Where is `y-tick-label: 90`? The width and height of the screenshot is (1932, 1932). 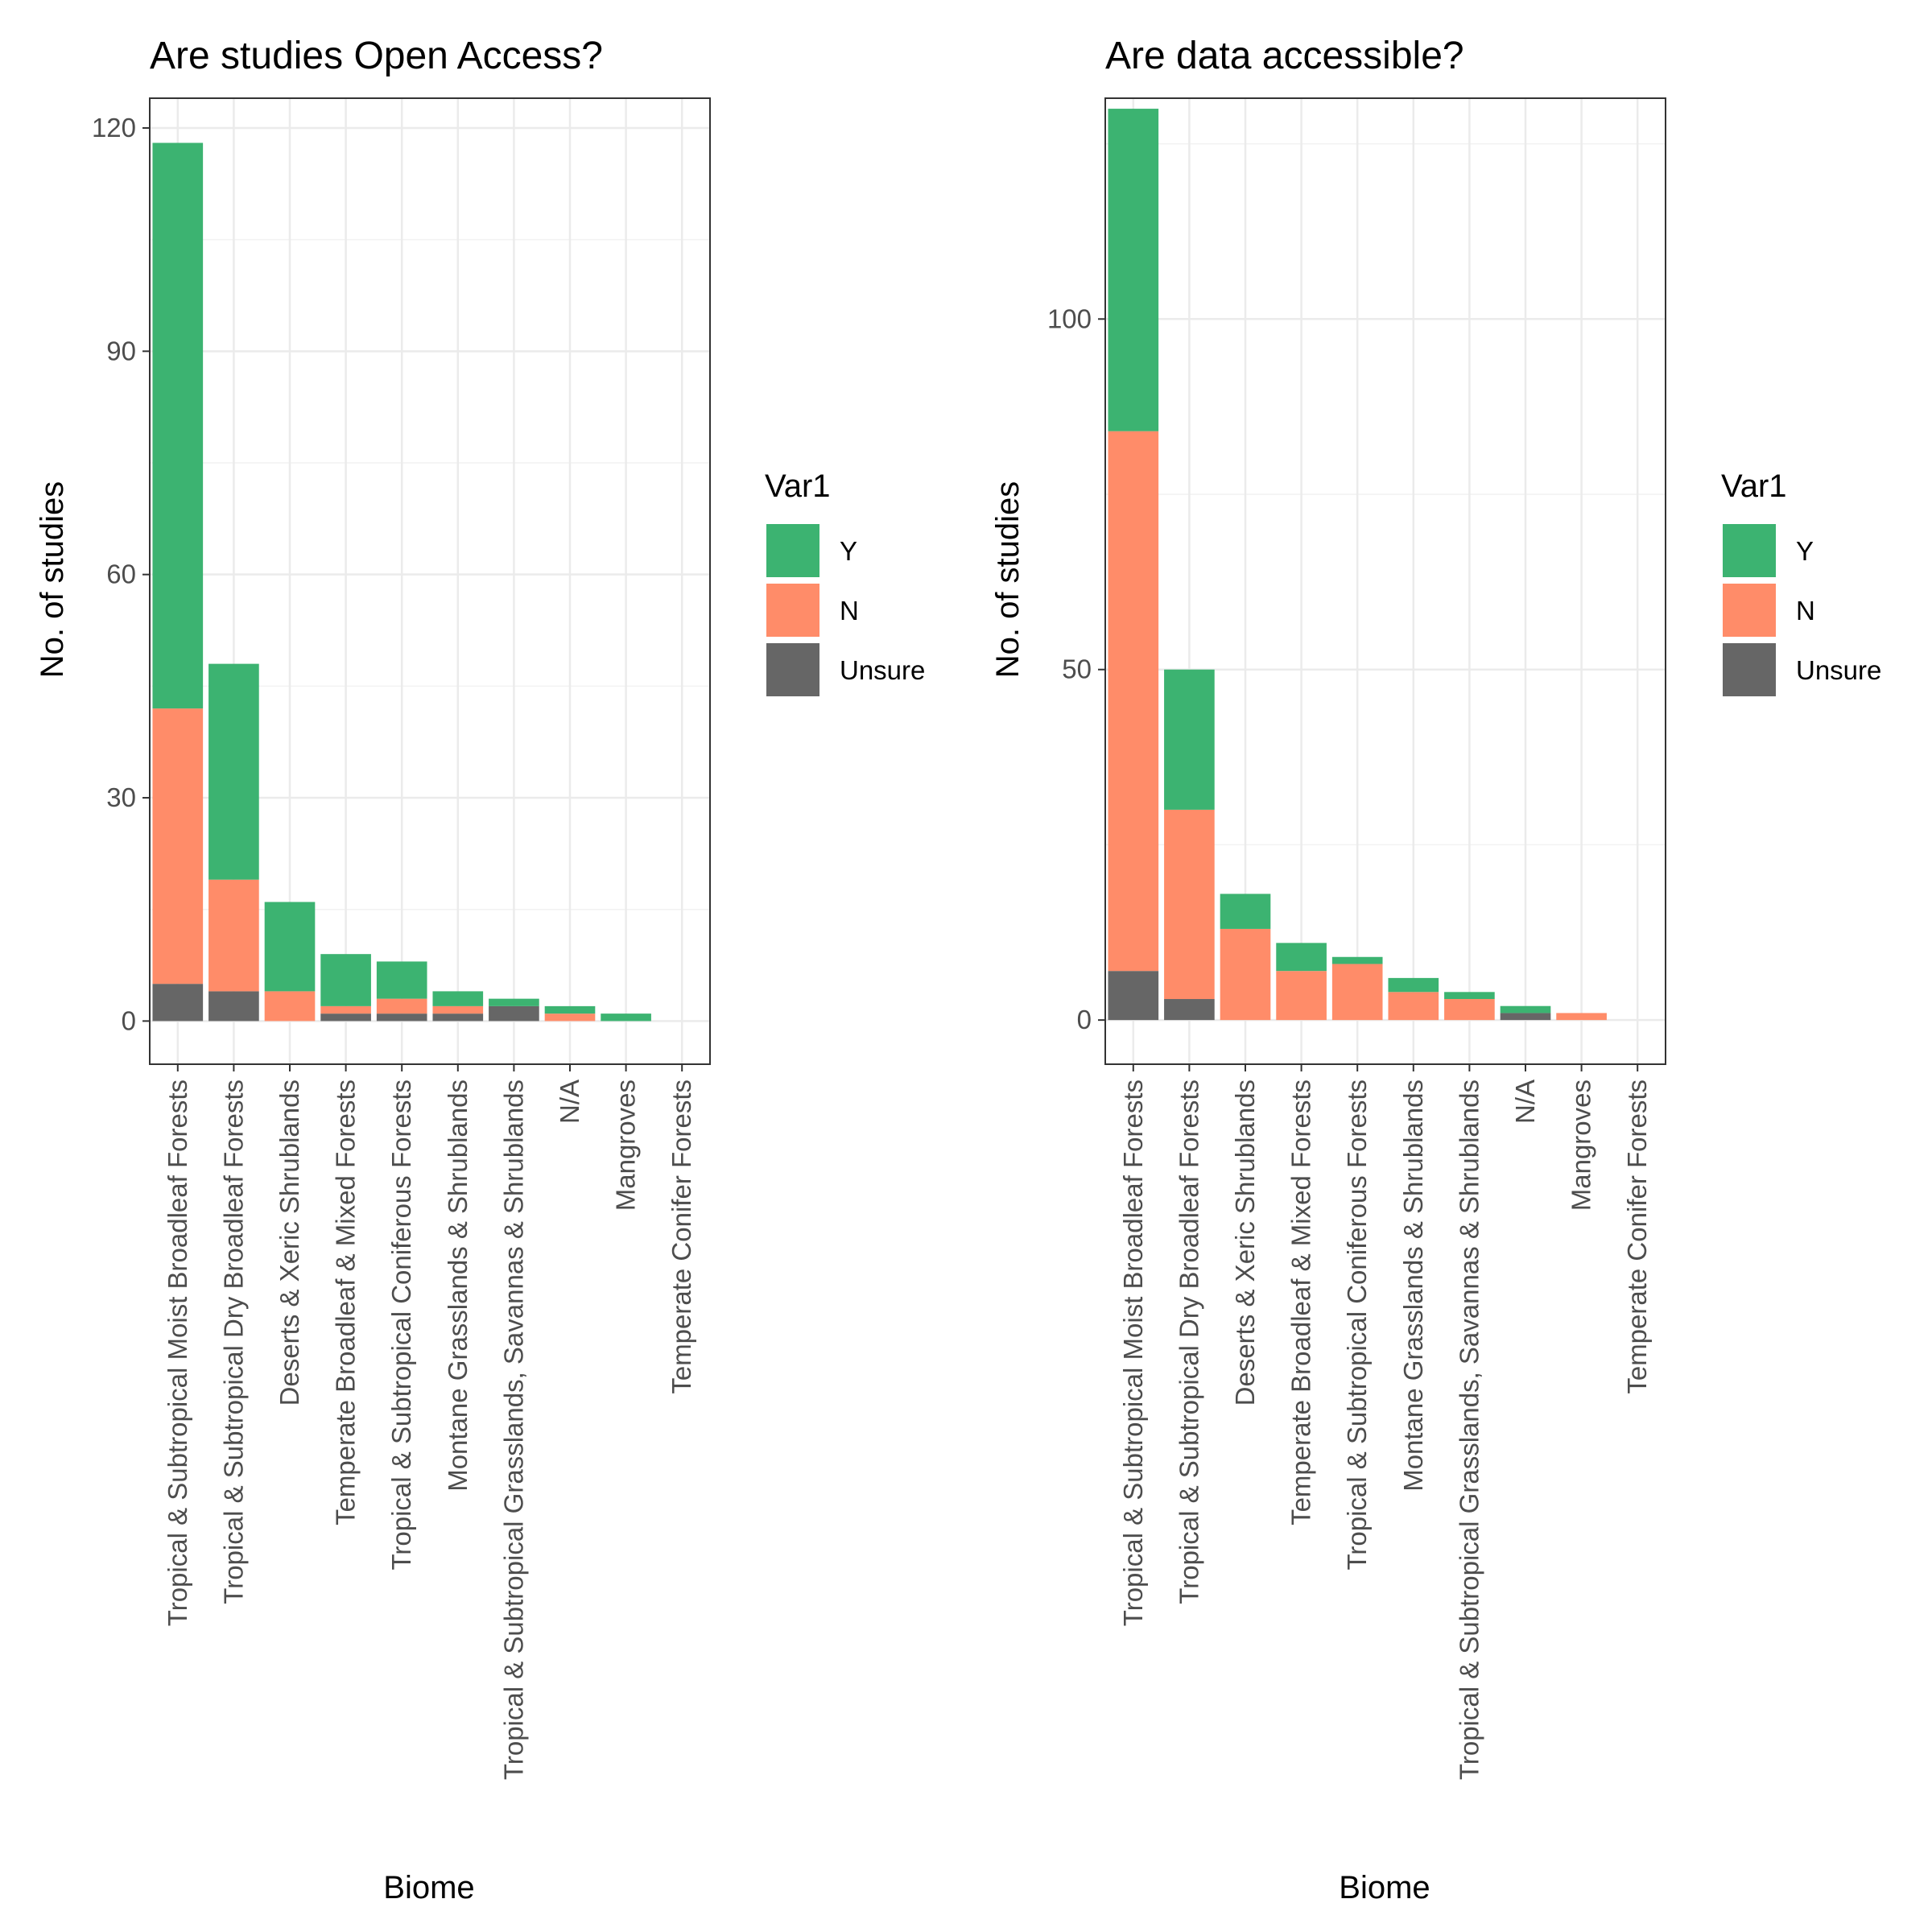 y-tick-label: 90 is located at coordinates (121, 350).